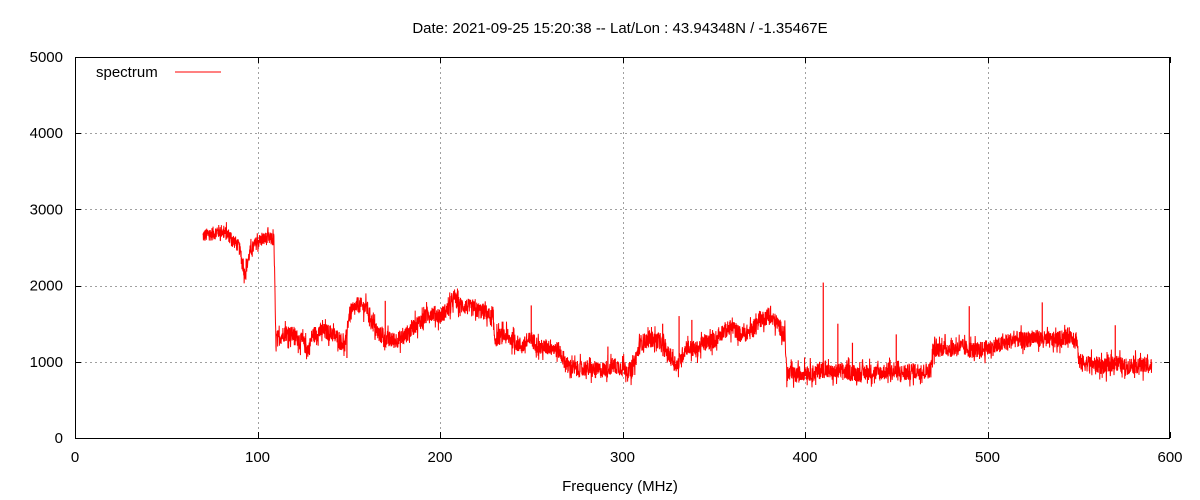 The width and height of the screenshot is (1200, 500). What do you see at coordinates (46, 362) in the screenshot?
I see `y-tick-label: 1000` at bounding box center [46, 362].